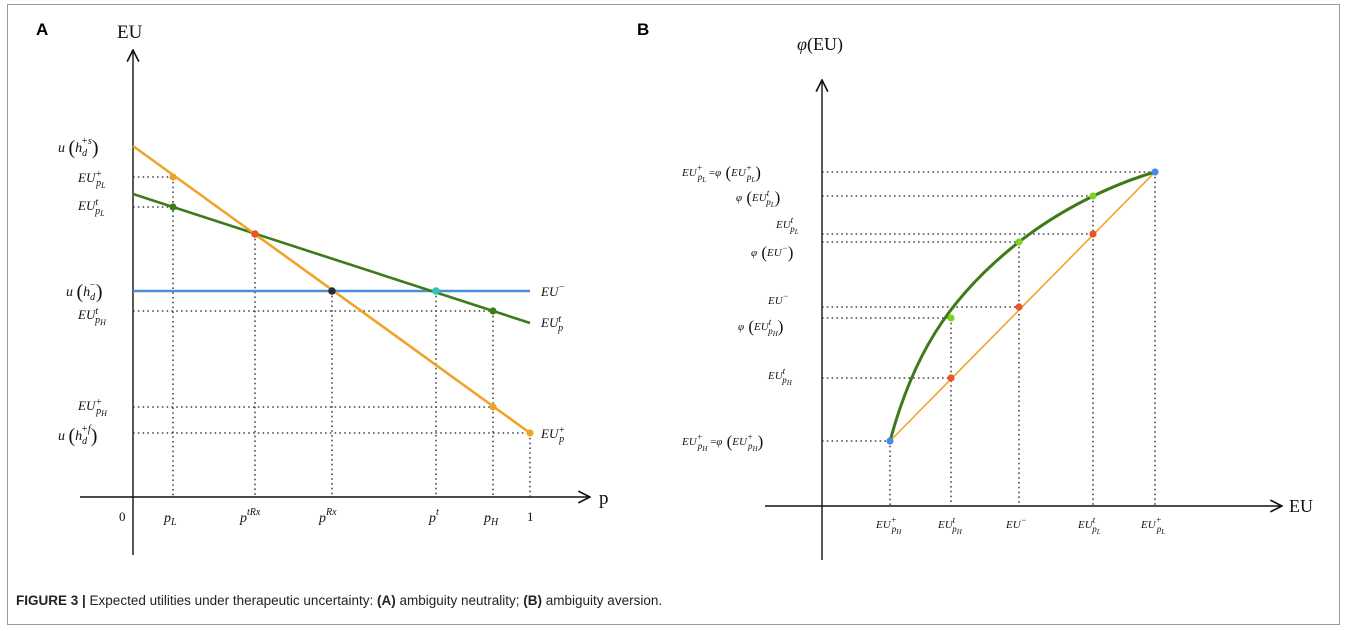 This screenshot has height=631, width=1347. I want to click on panel-a-dot-eu-plus-p1, so click(530, 433).